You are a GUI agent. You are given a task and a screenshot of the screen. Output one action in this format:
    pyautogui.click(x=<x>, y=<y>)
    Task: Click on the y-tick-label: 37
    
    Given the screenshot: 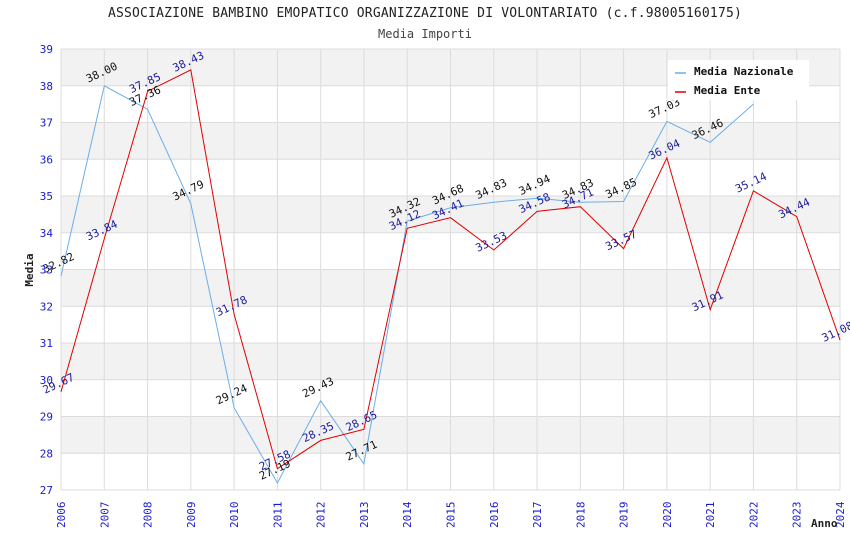 What is the action you would take?
    pyautogui.click(x=46, y=123)
    